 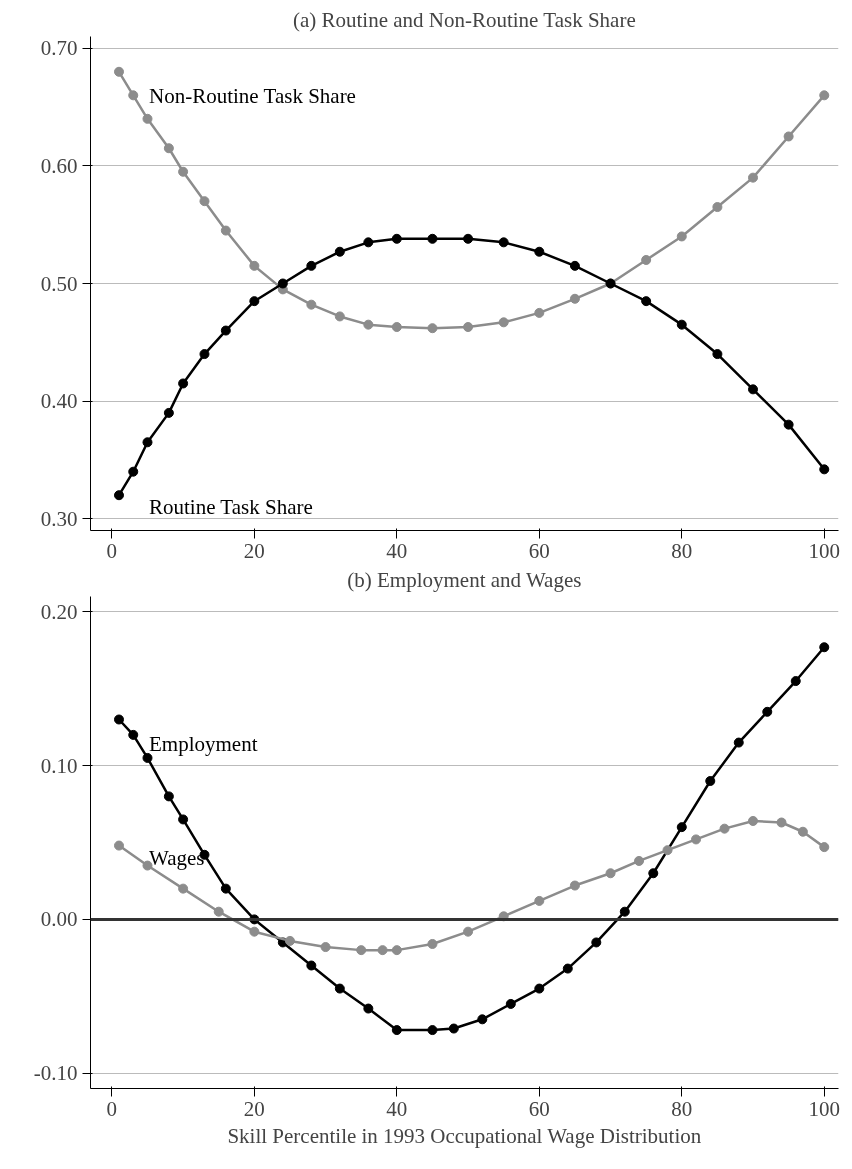 What do you see at coordinates (464, 579) in the screenshot?
I see `chart-title: (b) Employment and Wages` at bounding box center [464, 579].